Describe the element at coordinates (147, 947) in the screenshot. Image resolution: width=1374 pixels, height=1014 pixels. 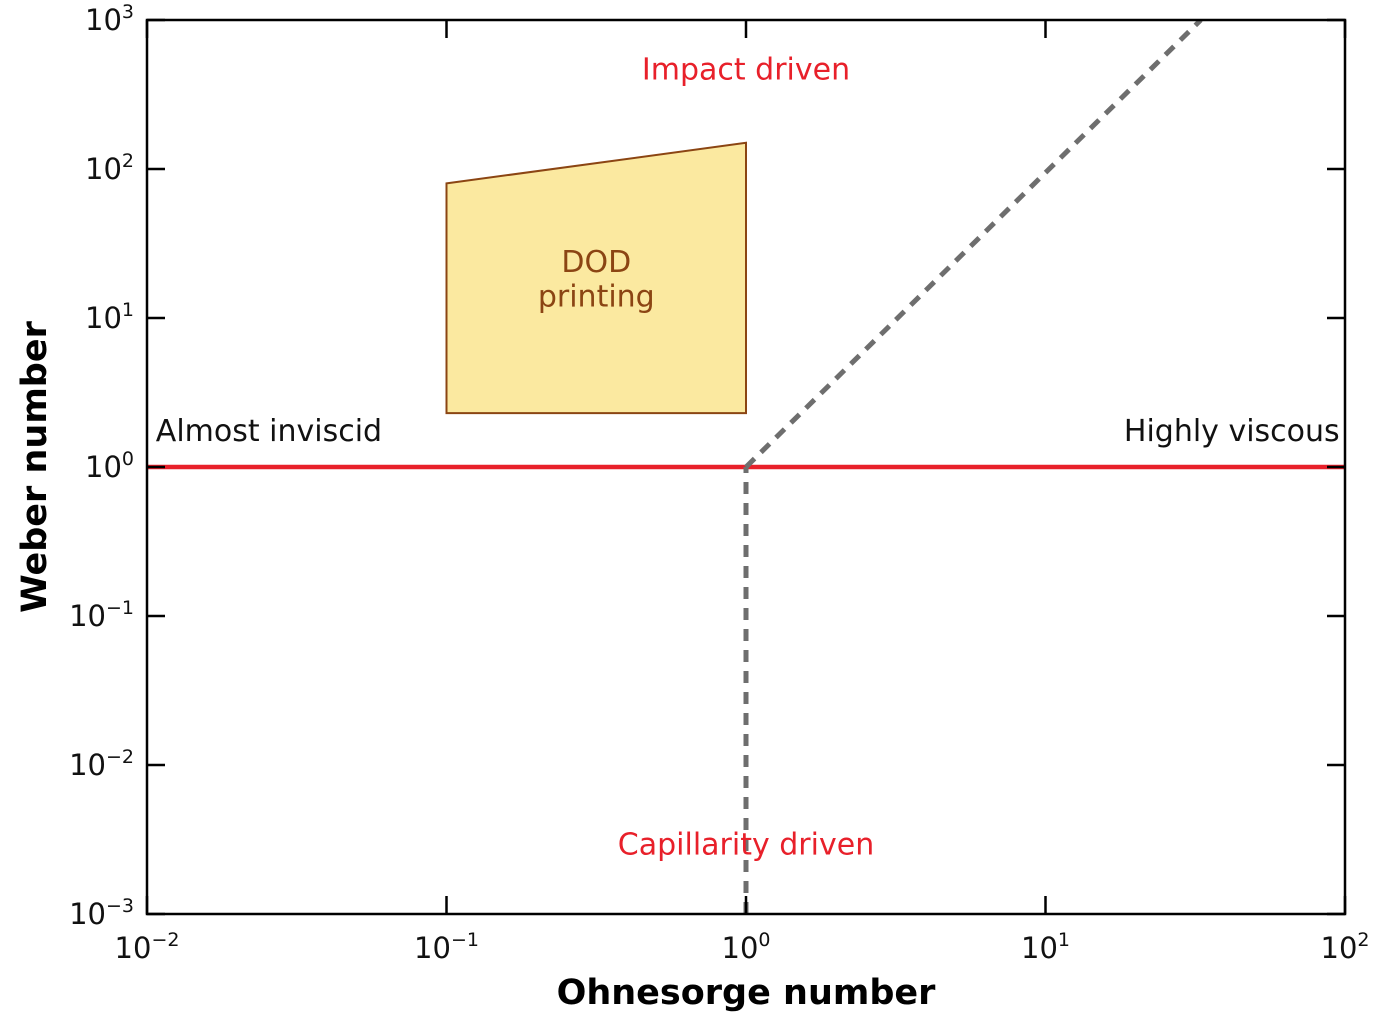
I see `x-tick-label: 10⁻²` at that location.